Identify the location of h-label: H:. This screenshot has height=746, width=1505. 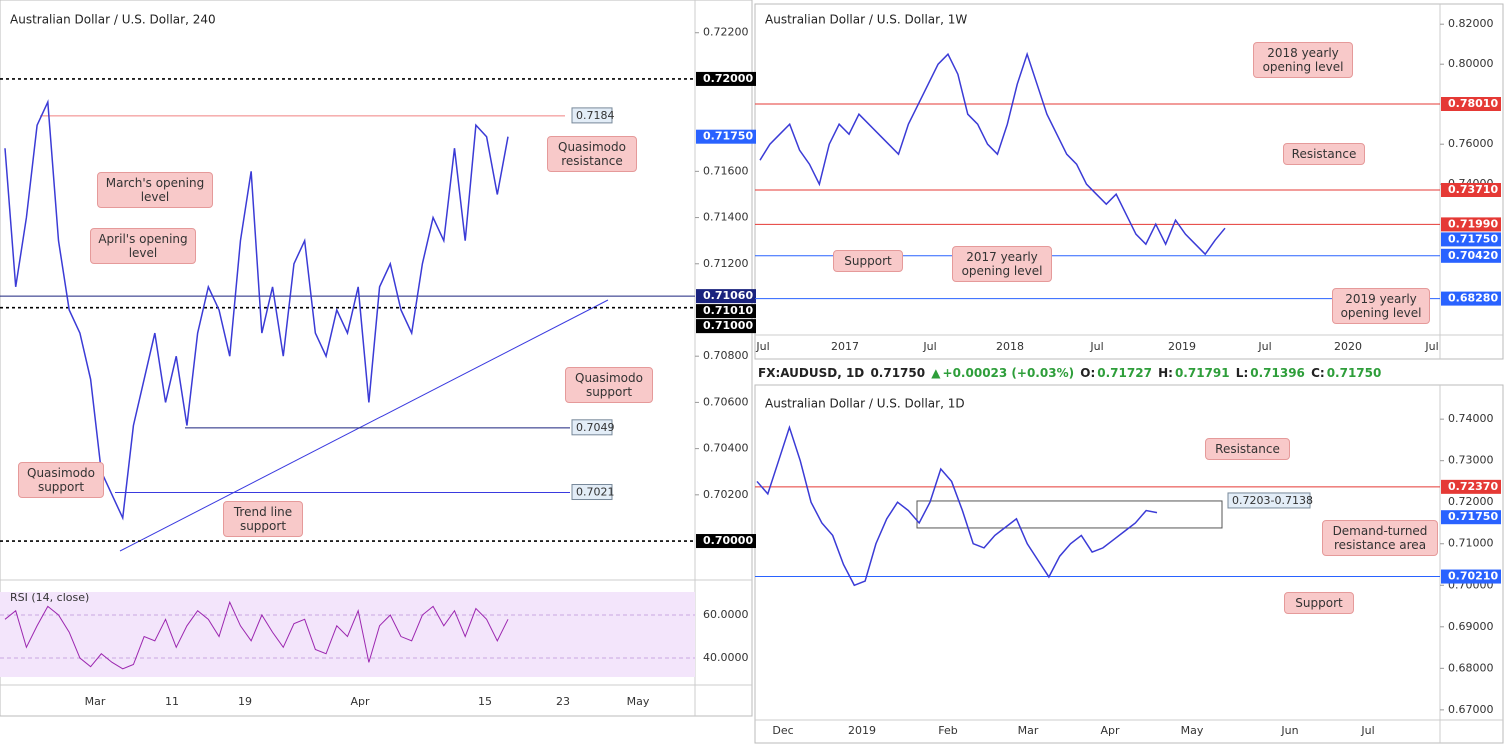
(1165, 373).